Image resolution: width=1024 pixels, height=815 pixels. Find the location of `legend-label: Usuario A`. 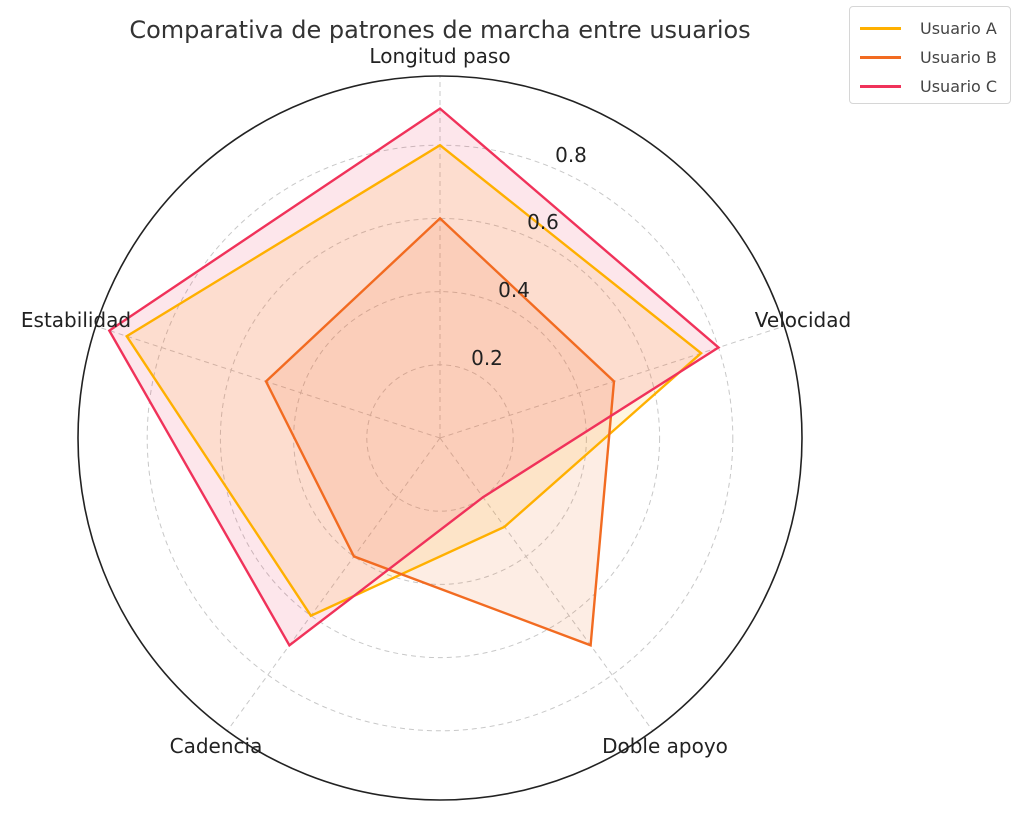

legend-label: Usuario A is located at coordinates (958, 28).